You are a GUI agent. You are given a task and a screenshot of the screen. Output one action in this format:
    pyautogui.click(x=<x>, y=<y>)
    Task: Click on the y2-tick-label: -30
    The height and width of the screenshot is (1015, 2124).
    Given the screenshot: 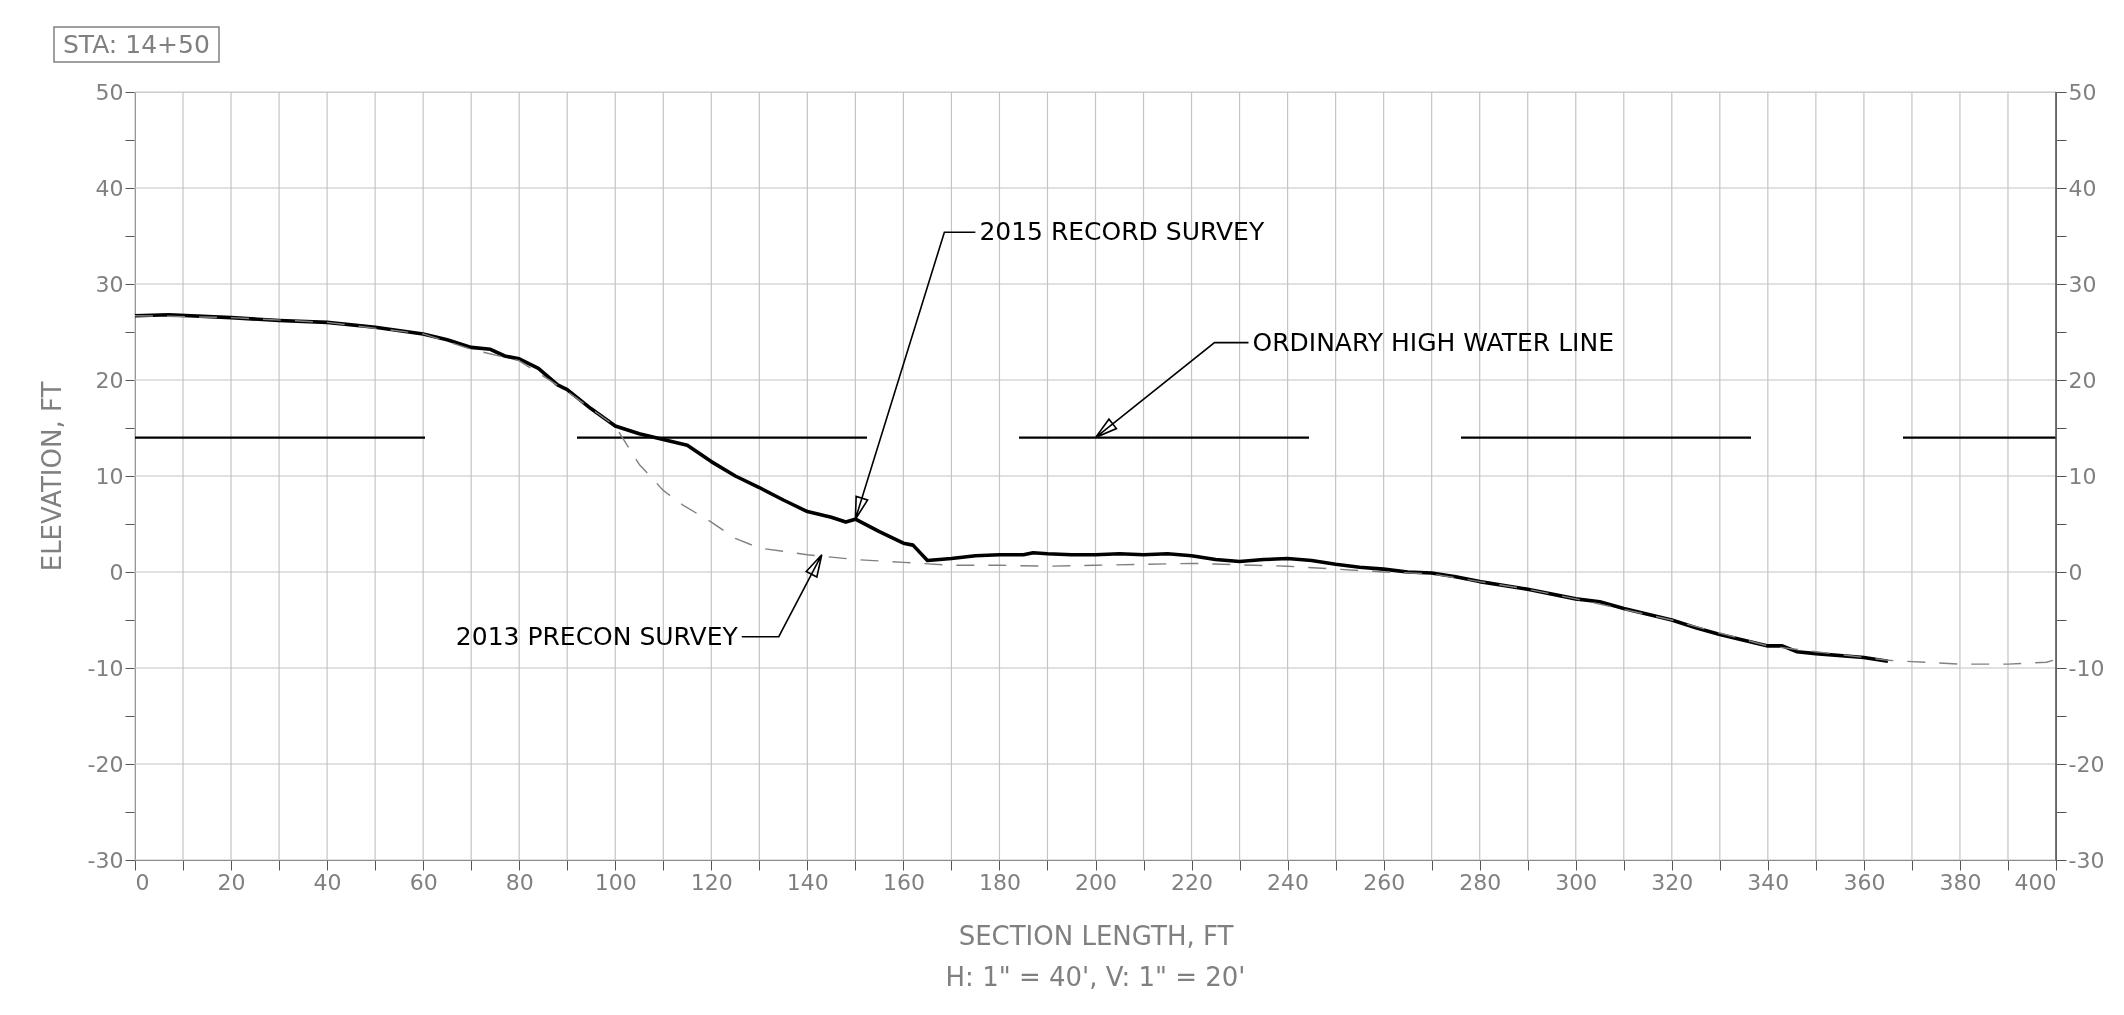 What is the action you would take?
    pyautogui.click(x=2086, y=860)
    